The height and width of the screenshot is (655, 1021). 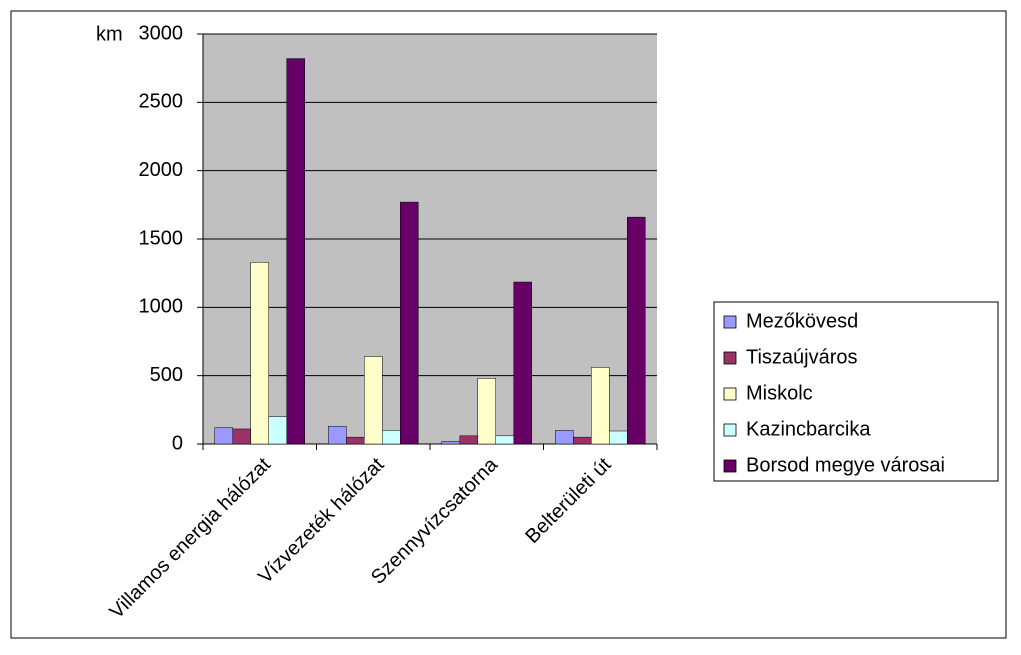 I want to click on y-tick-label: 2500, so click(x=161, y=102).